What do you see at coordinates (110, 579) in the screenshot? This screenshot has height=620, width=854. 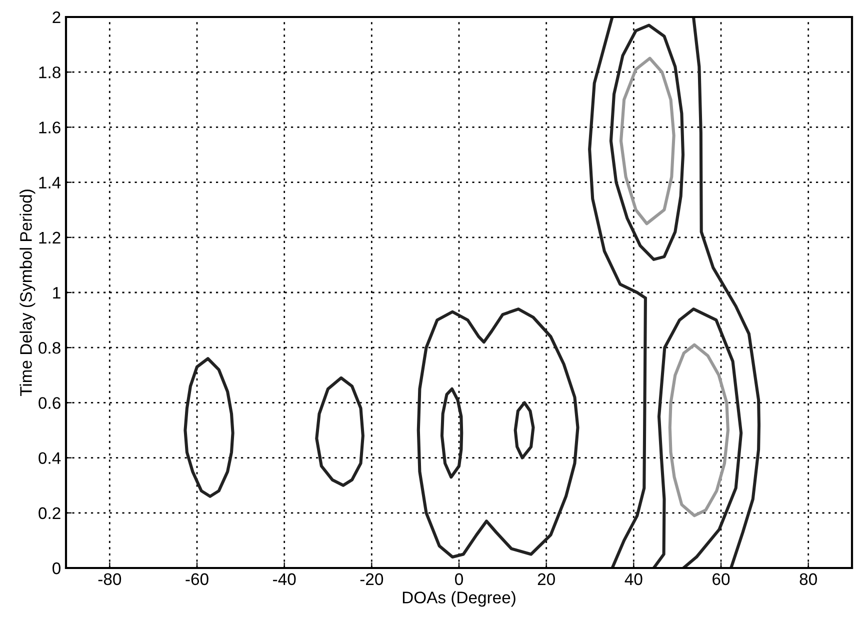 I see `x-tick-label: -80` at bounding box center [110, 579].